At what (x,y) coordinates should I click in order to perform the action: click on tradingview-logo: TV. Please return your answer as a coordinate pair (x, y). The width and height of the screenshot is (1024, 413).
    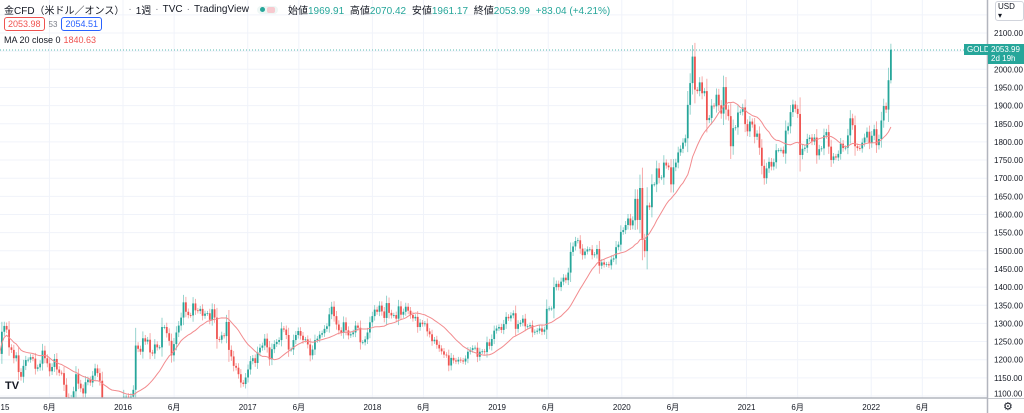
    Looking at the image, I should click on (12, 386).